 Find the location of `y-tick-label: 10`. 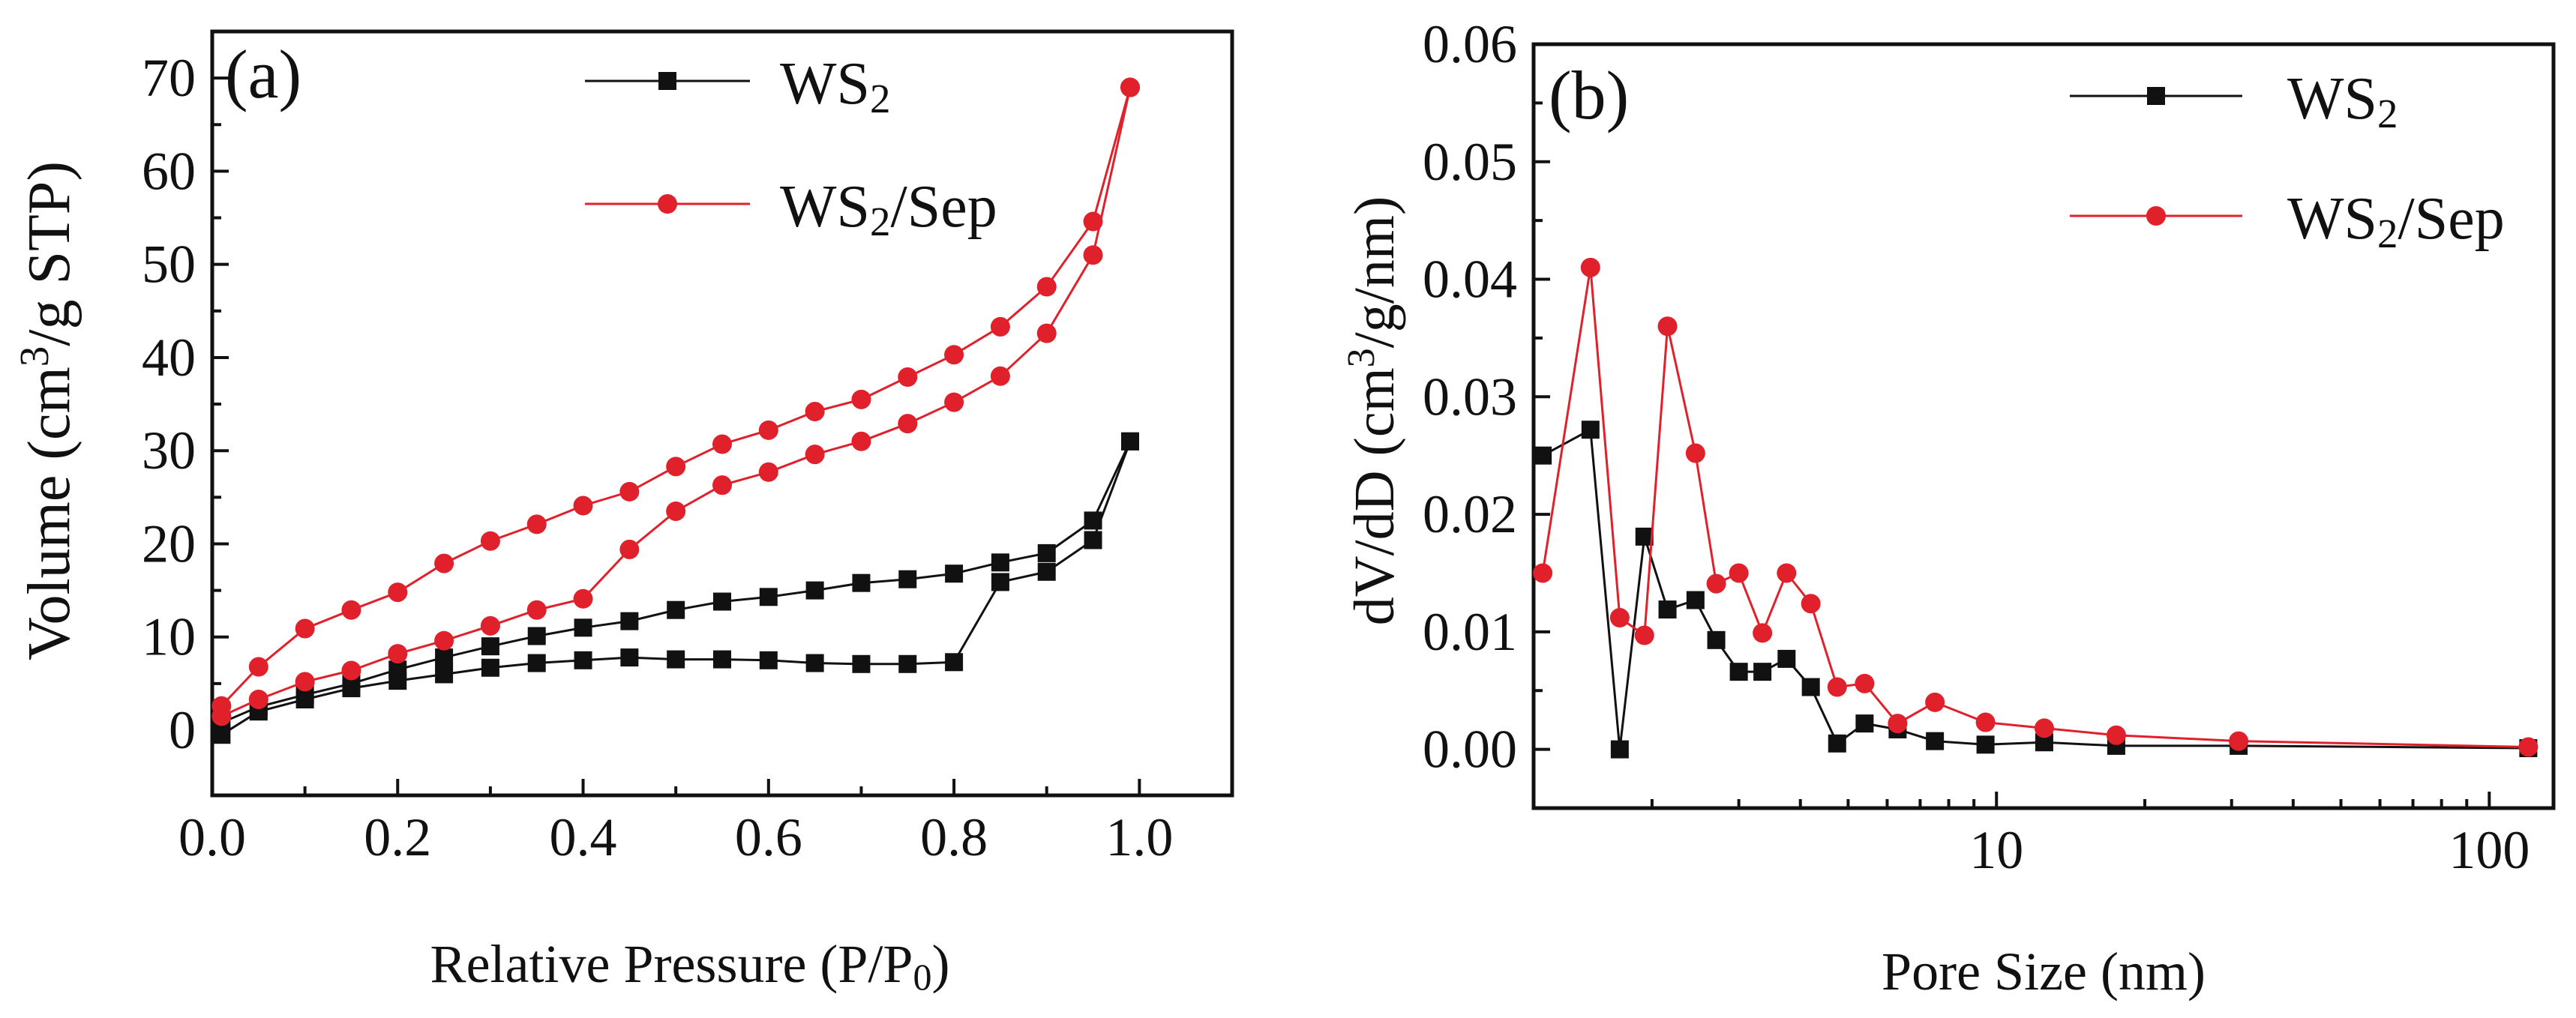

y-tick-label: 10 is located at coordinates (169, 637).